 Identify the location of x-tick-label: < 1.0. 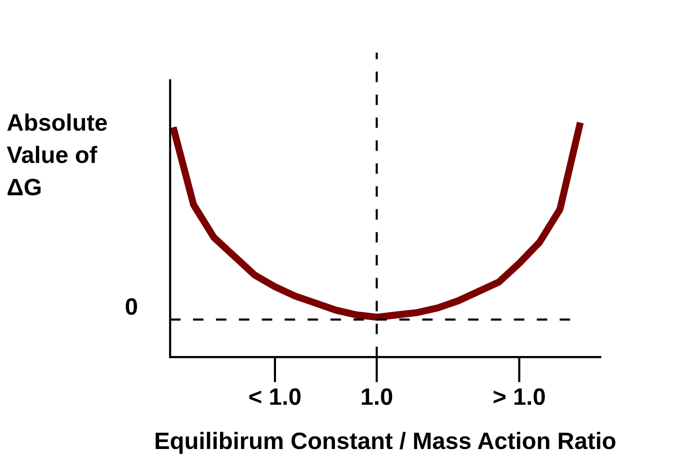
(275, 396).